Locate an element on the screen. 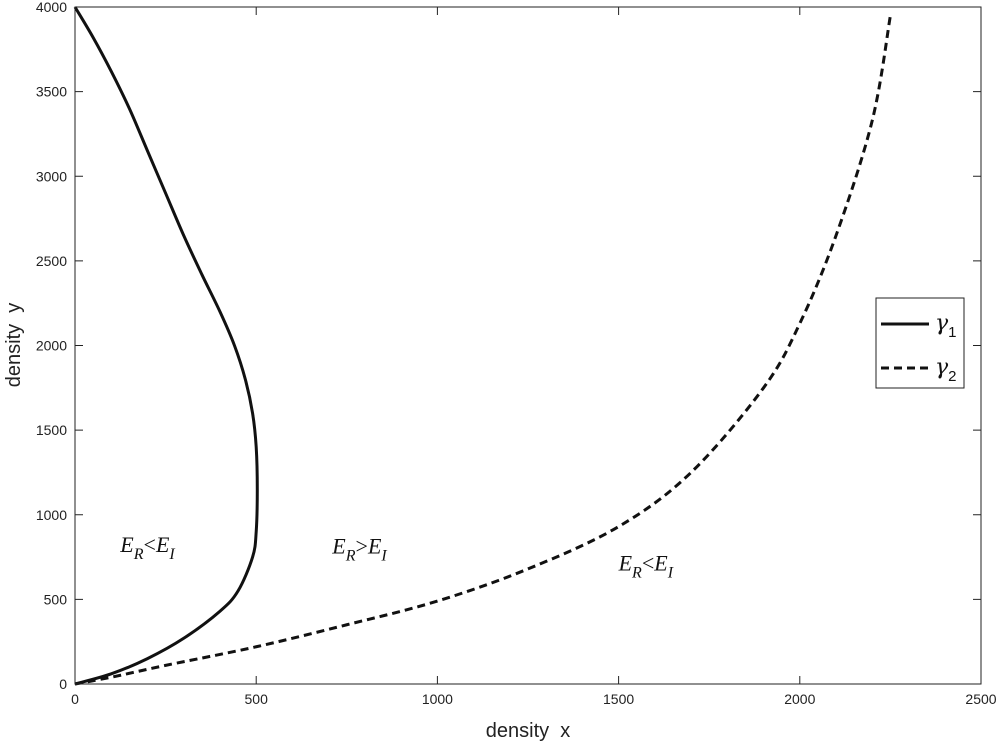 The image size is (1000, 743). legend: γ1 γ2 is located at coordinates (920, 343).